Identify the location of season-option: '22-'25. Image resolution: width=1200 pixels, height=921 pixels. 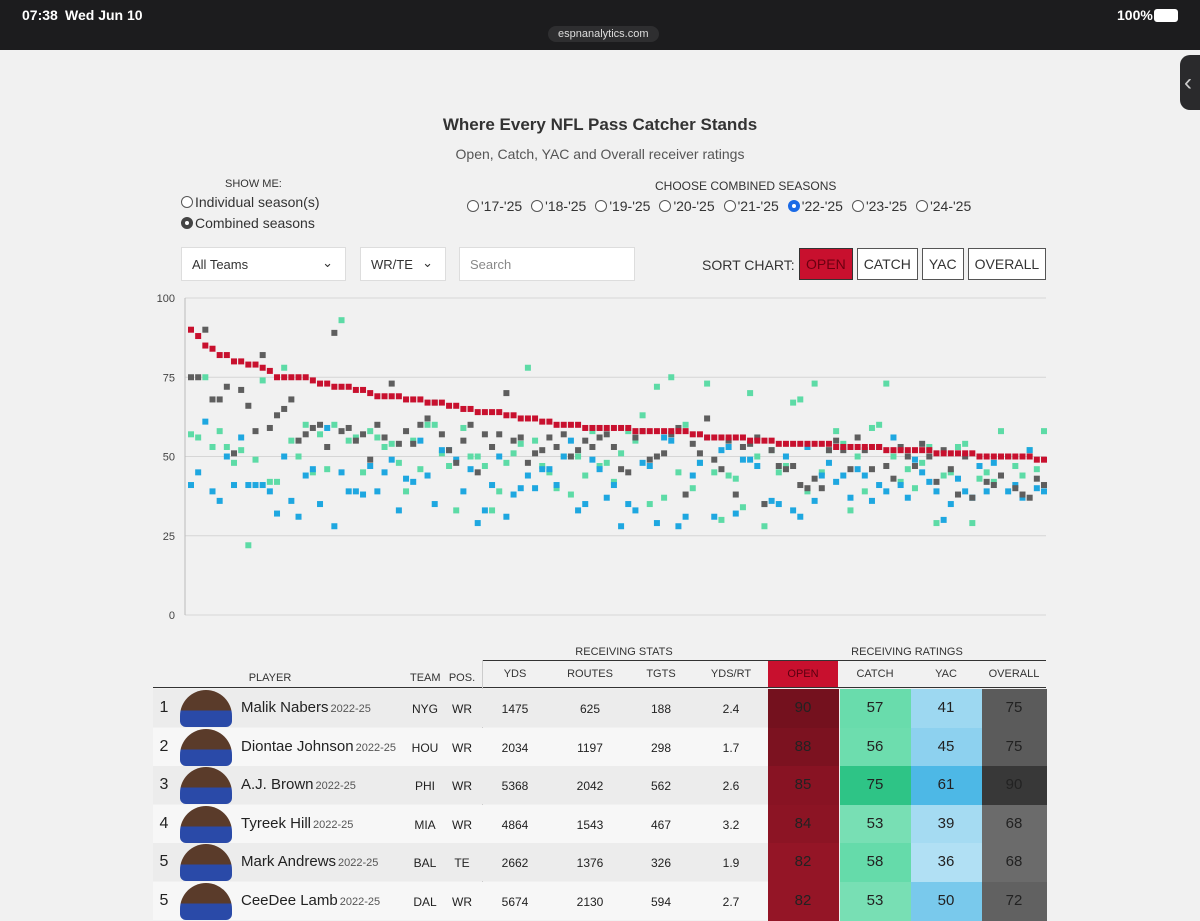
(815, 206).